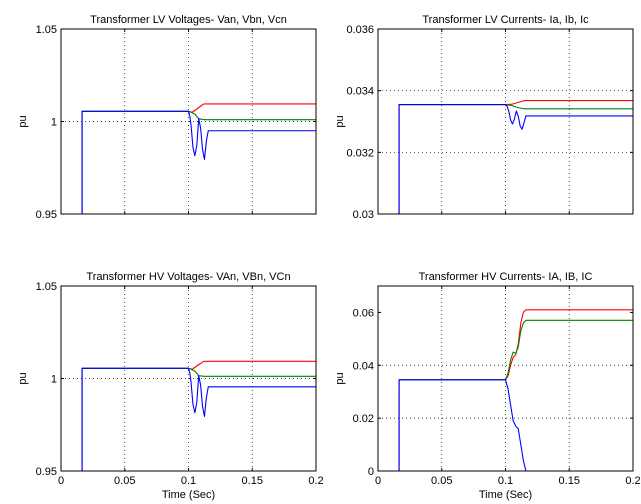  I want to click on chart-title: Transformer LV Currents- Ia, Ib, Ic, so click(505, 20).